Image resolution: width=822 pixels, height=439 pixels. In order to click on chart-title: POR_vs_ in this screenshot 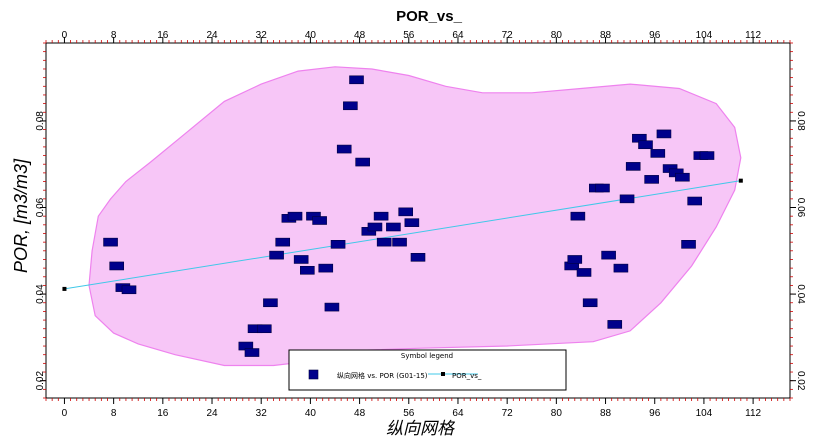, I will do `click(429, 16)`.